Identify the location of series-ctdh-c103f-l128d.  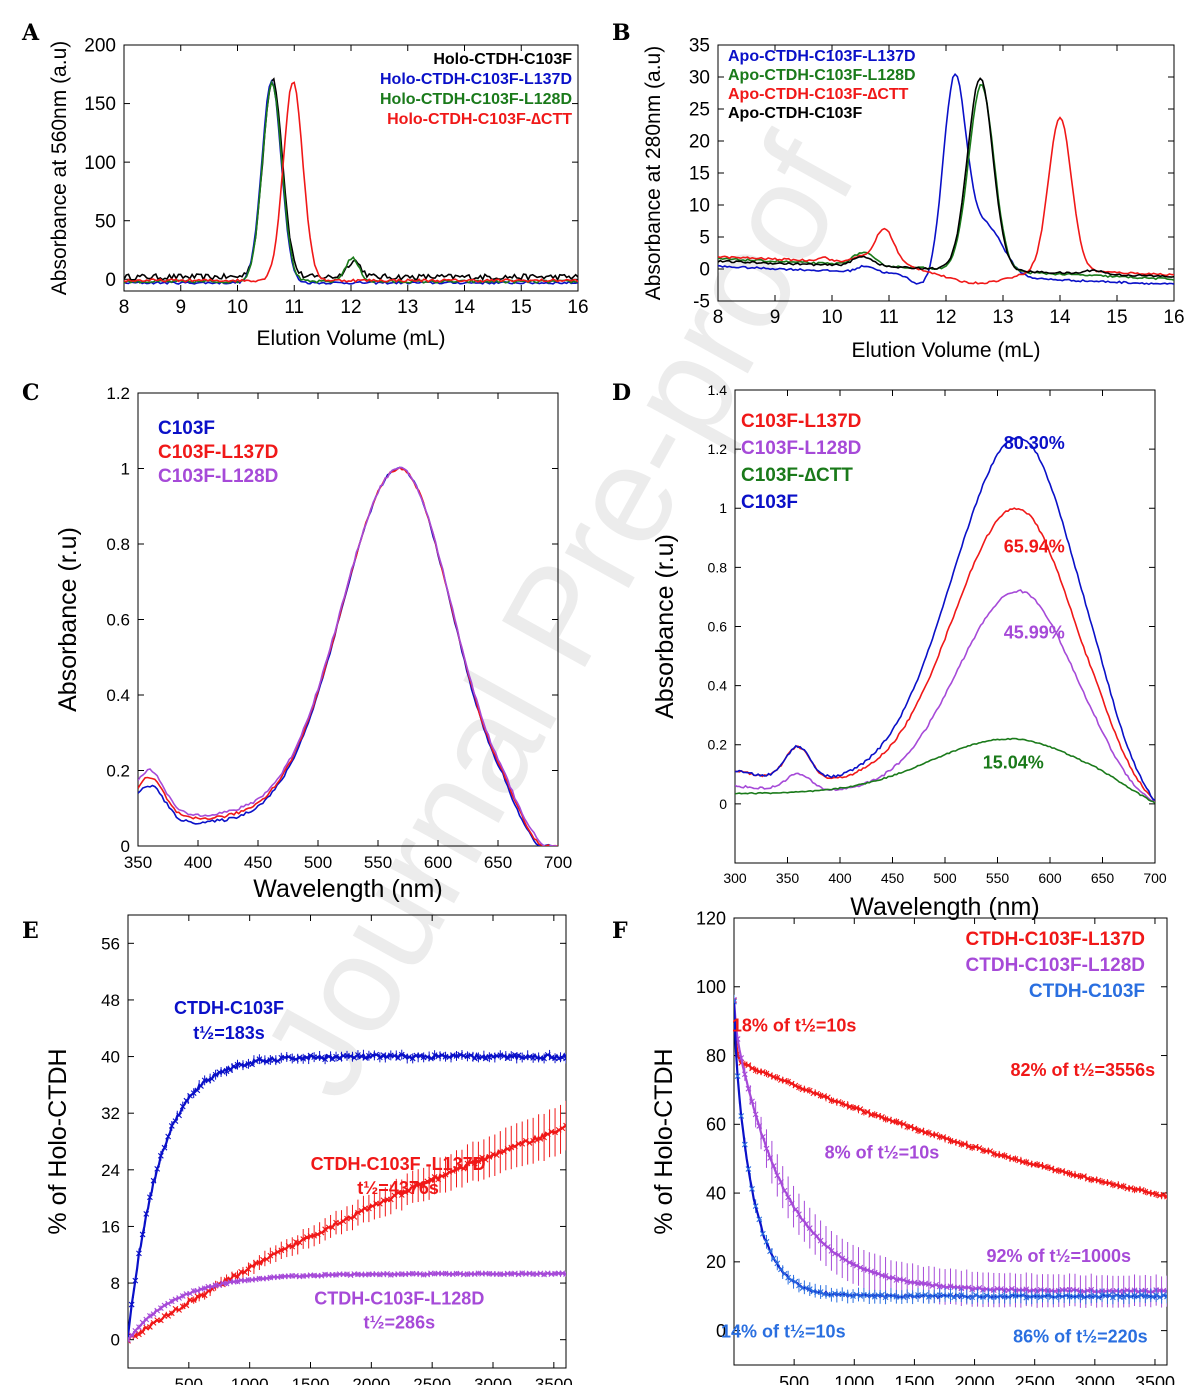
(950, 1152).